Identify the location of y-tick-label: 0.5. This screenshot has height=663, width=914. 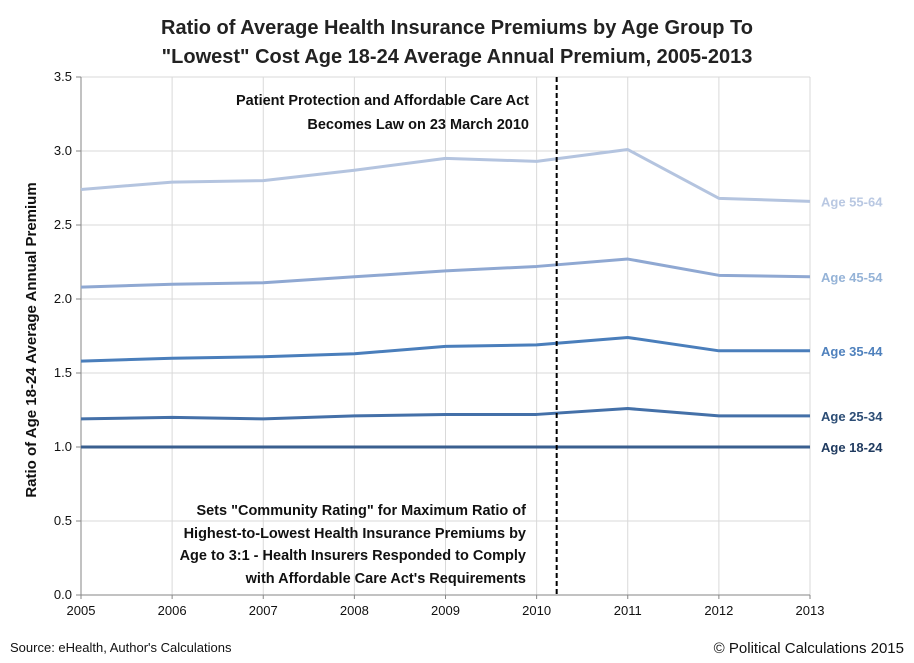
(63, 520).